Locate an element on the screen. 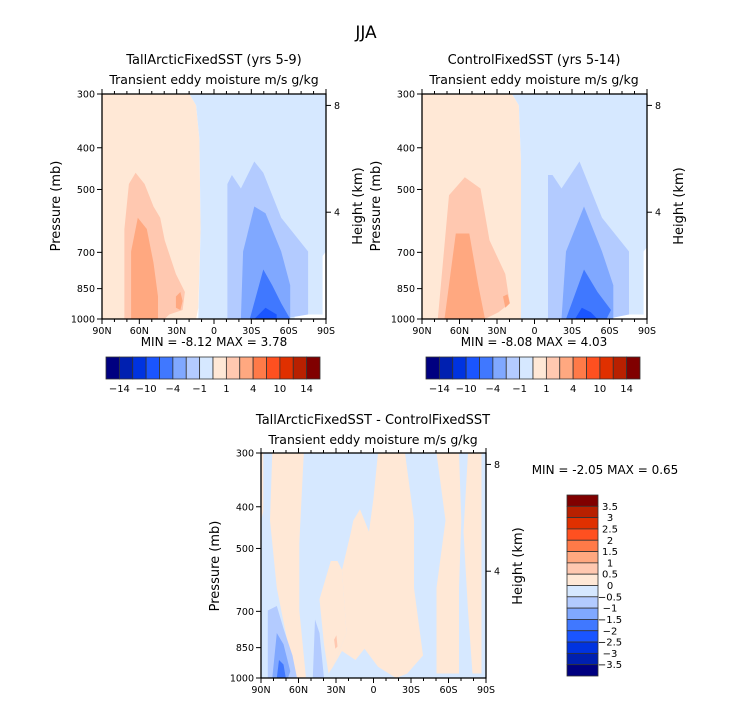  colorbar-label: −2.5 is located at coordinates (610, 643).